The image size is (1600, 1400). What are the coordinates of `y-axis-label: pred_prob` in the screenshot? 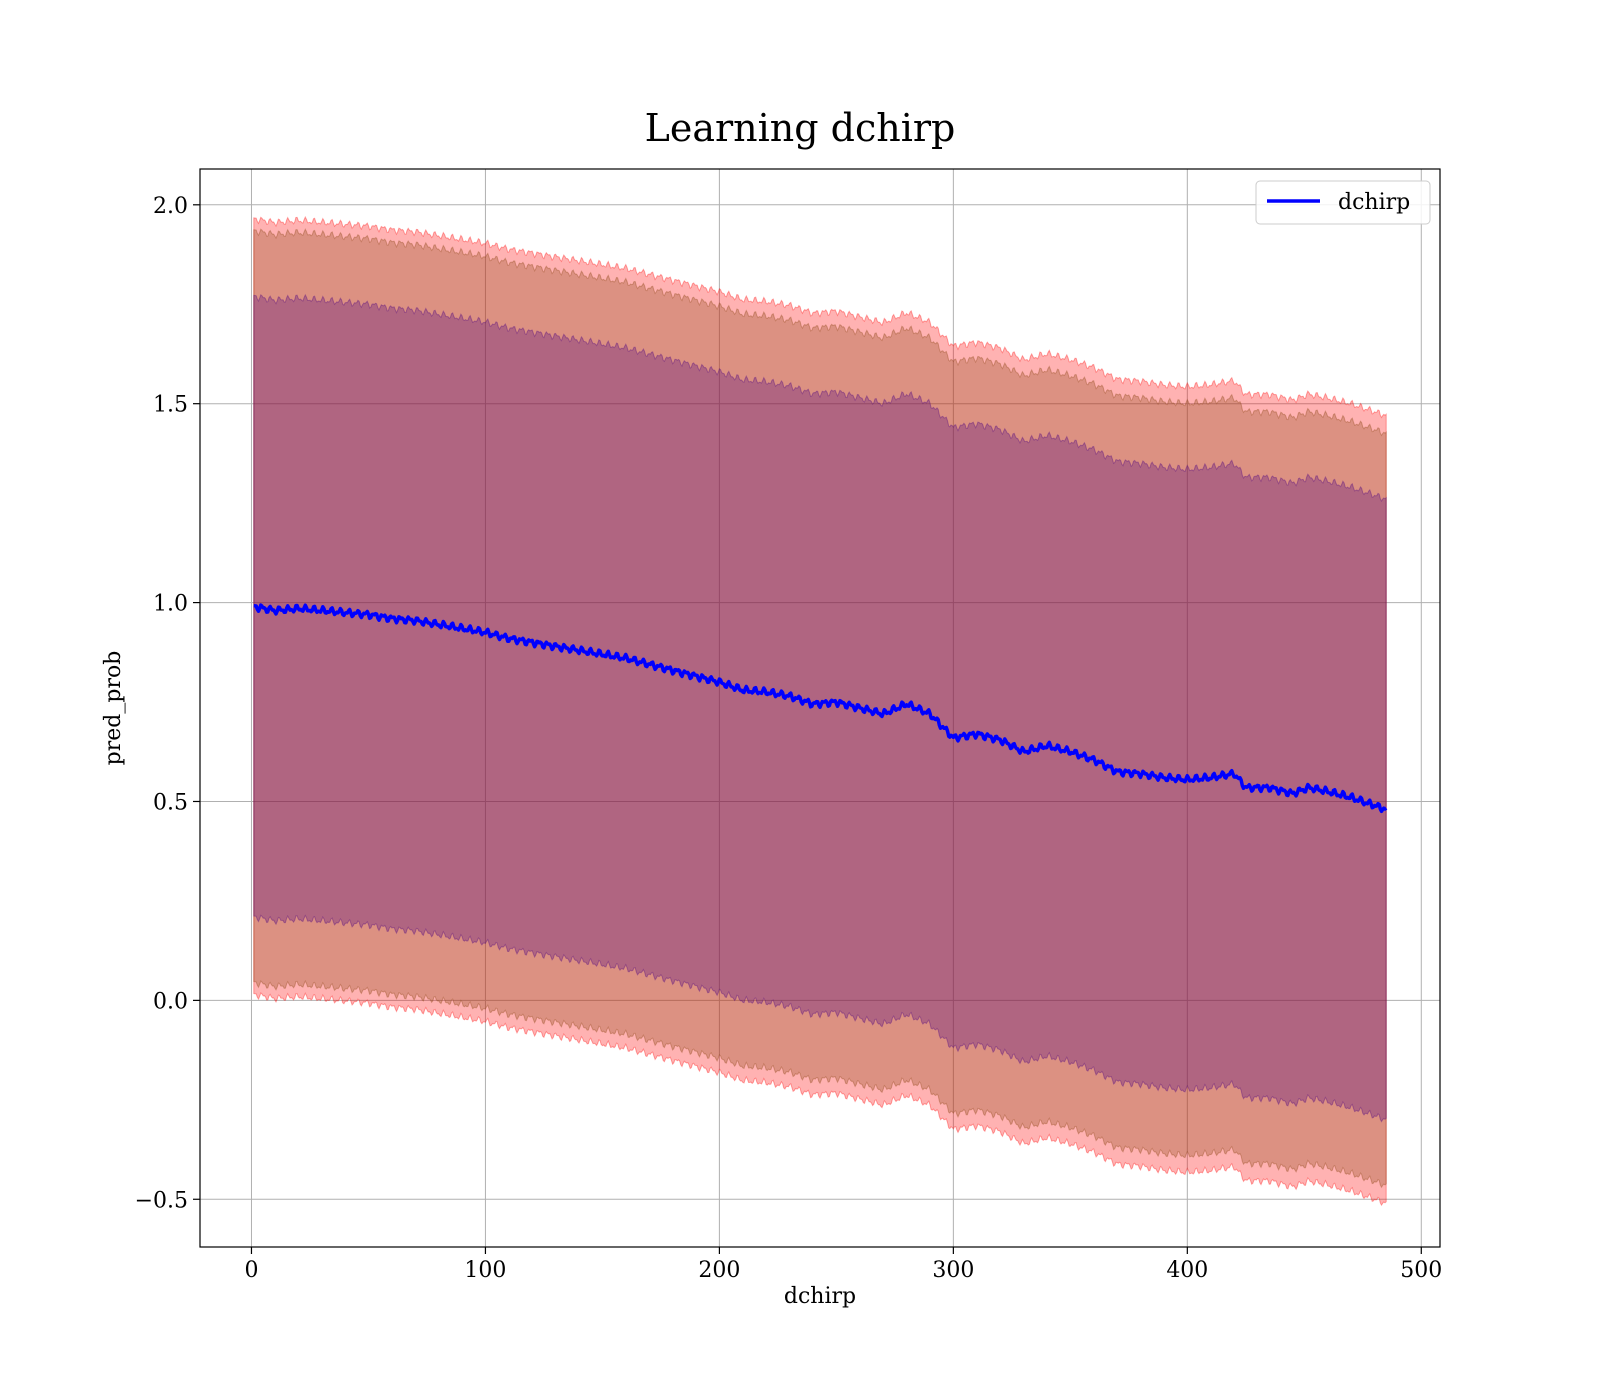 It's located at (113, 708).